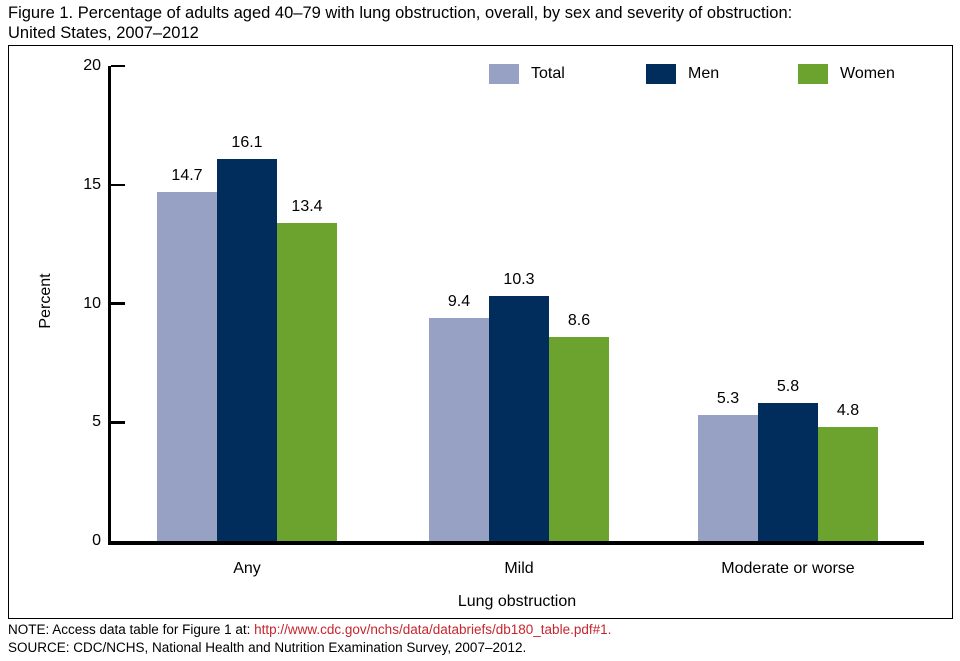  Describe the element at coordinates (519, 280) in the screenshot. I see `bar-value-label: 10.3` at that location.